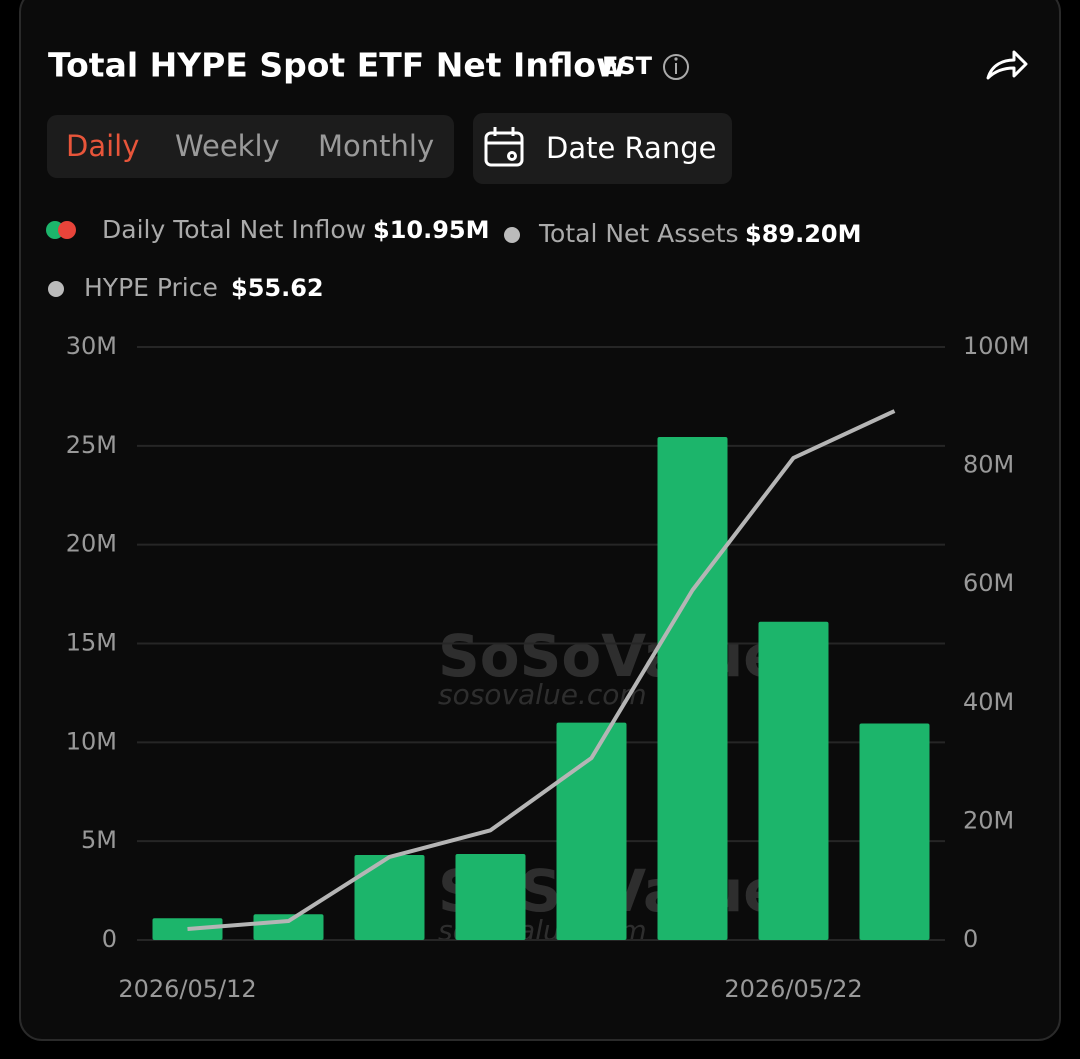  Describe the element at coordinates (187, 989) in the screenshot. I see `x-tick-label: 2026/05/12` at that location.